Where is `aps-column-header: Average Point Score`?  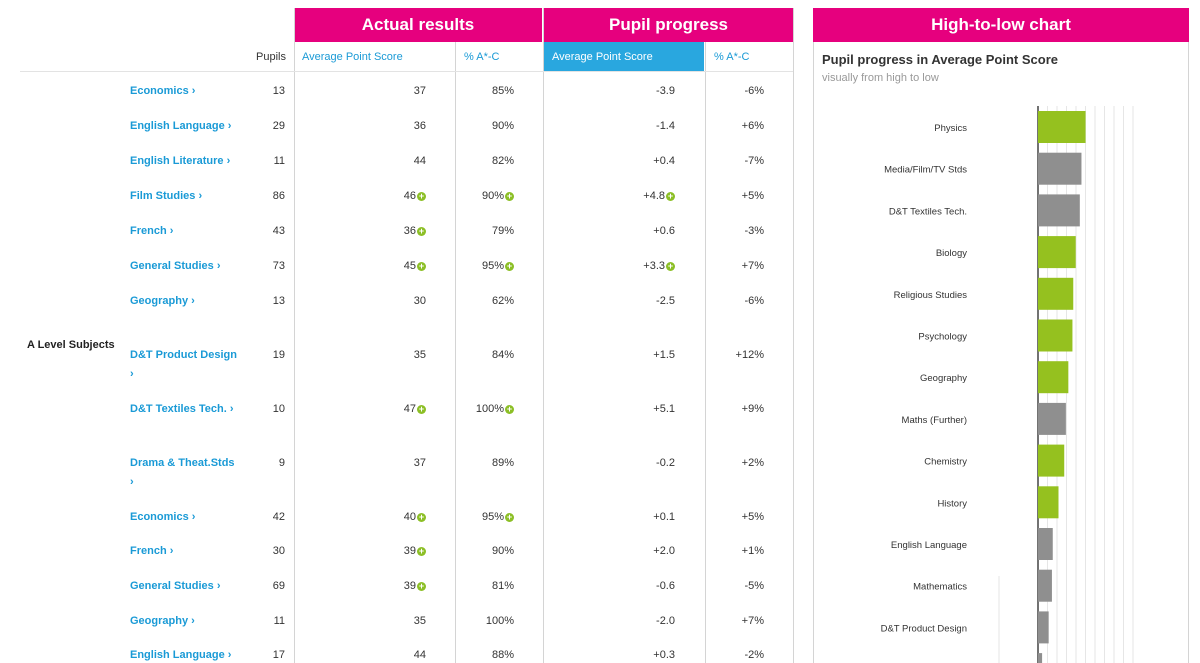 aps-column-header: Average Point Score is located at coordinates (352, 56).